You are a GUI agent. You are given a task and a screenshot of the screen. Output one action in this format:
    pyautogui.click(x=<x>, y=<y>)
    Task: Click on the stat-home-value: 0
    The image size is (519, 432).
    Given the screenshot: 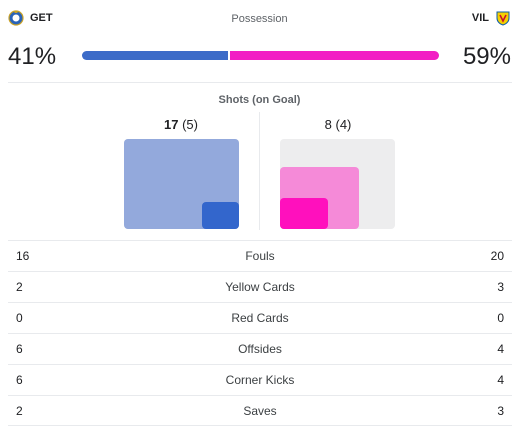 What is the action you would take?
    pyautogui.click(x=19, y=318)
    